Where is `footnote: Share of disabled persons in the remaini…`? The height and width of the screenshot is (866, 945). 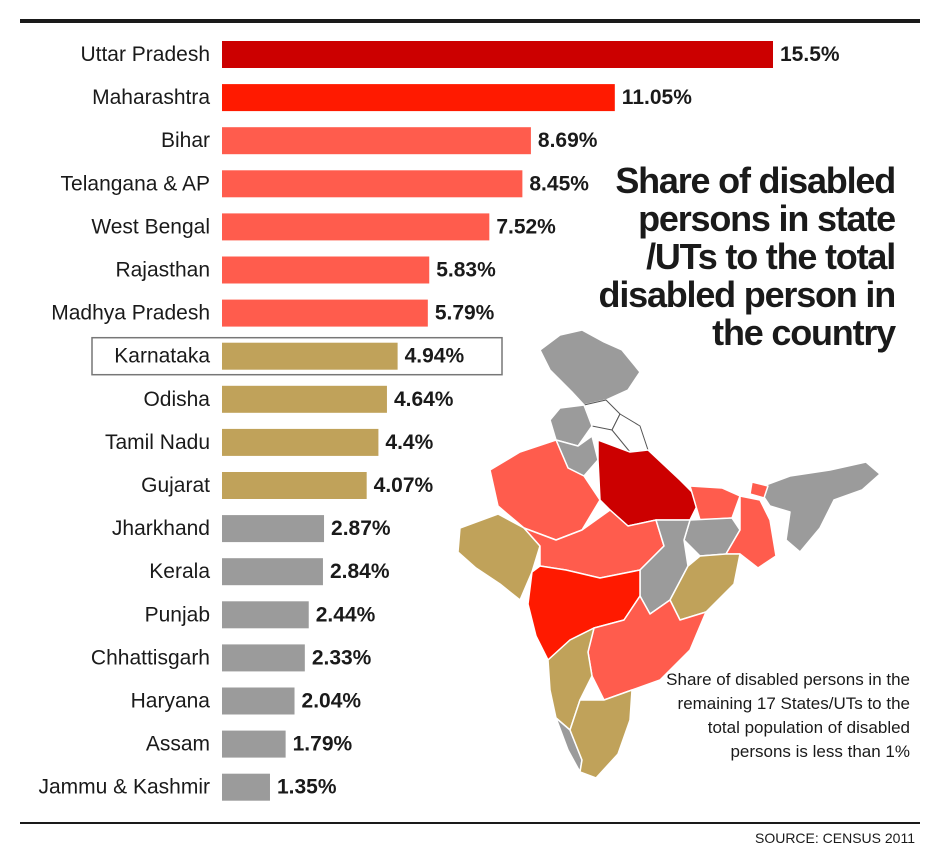
footnote: Share of disabled persons in the remaini… is located at coordinates (788, 715).